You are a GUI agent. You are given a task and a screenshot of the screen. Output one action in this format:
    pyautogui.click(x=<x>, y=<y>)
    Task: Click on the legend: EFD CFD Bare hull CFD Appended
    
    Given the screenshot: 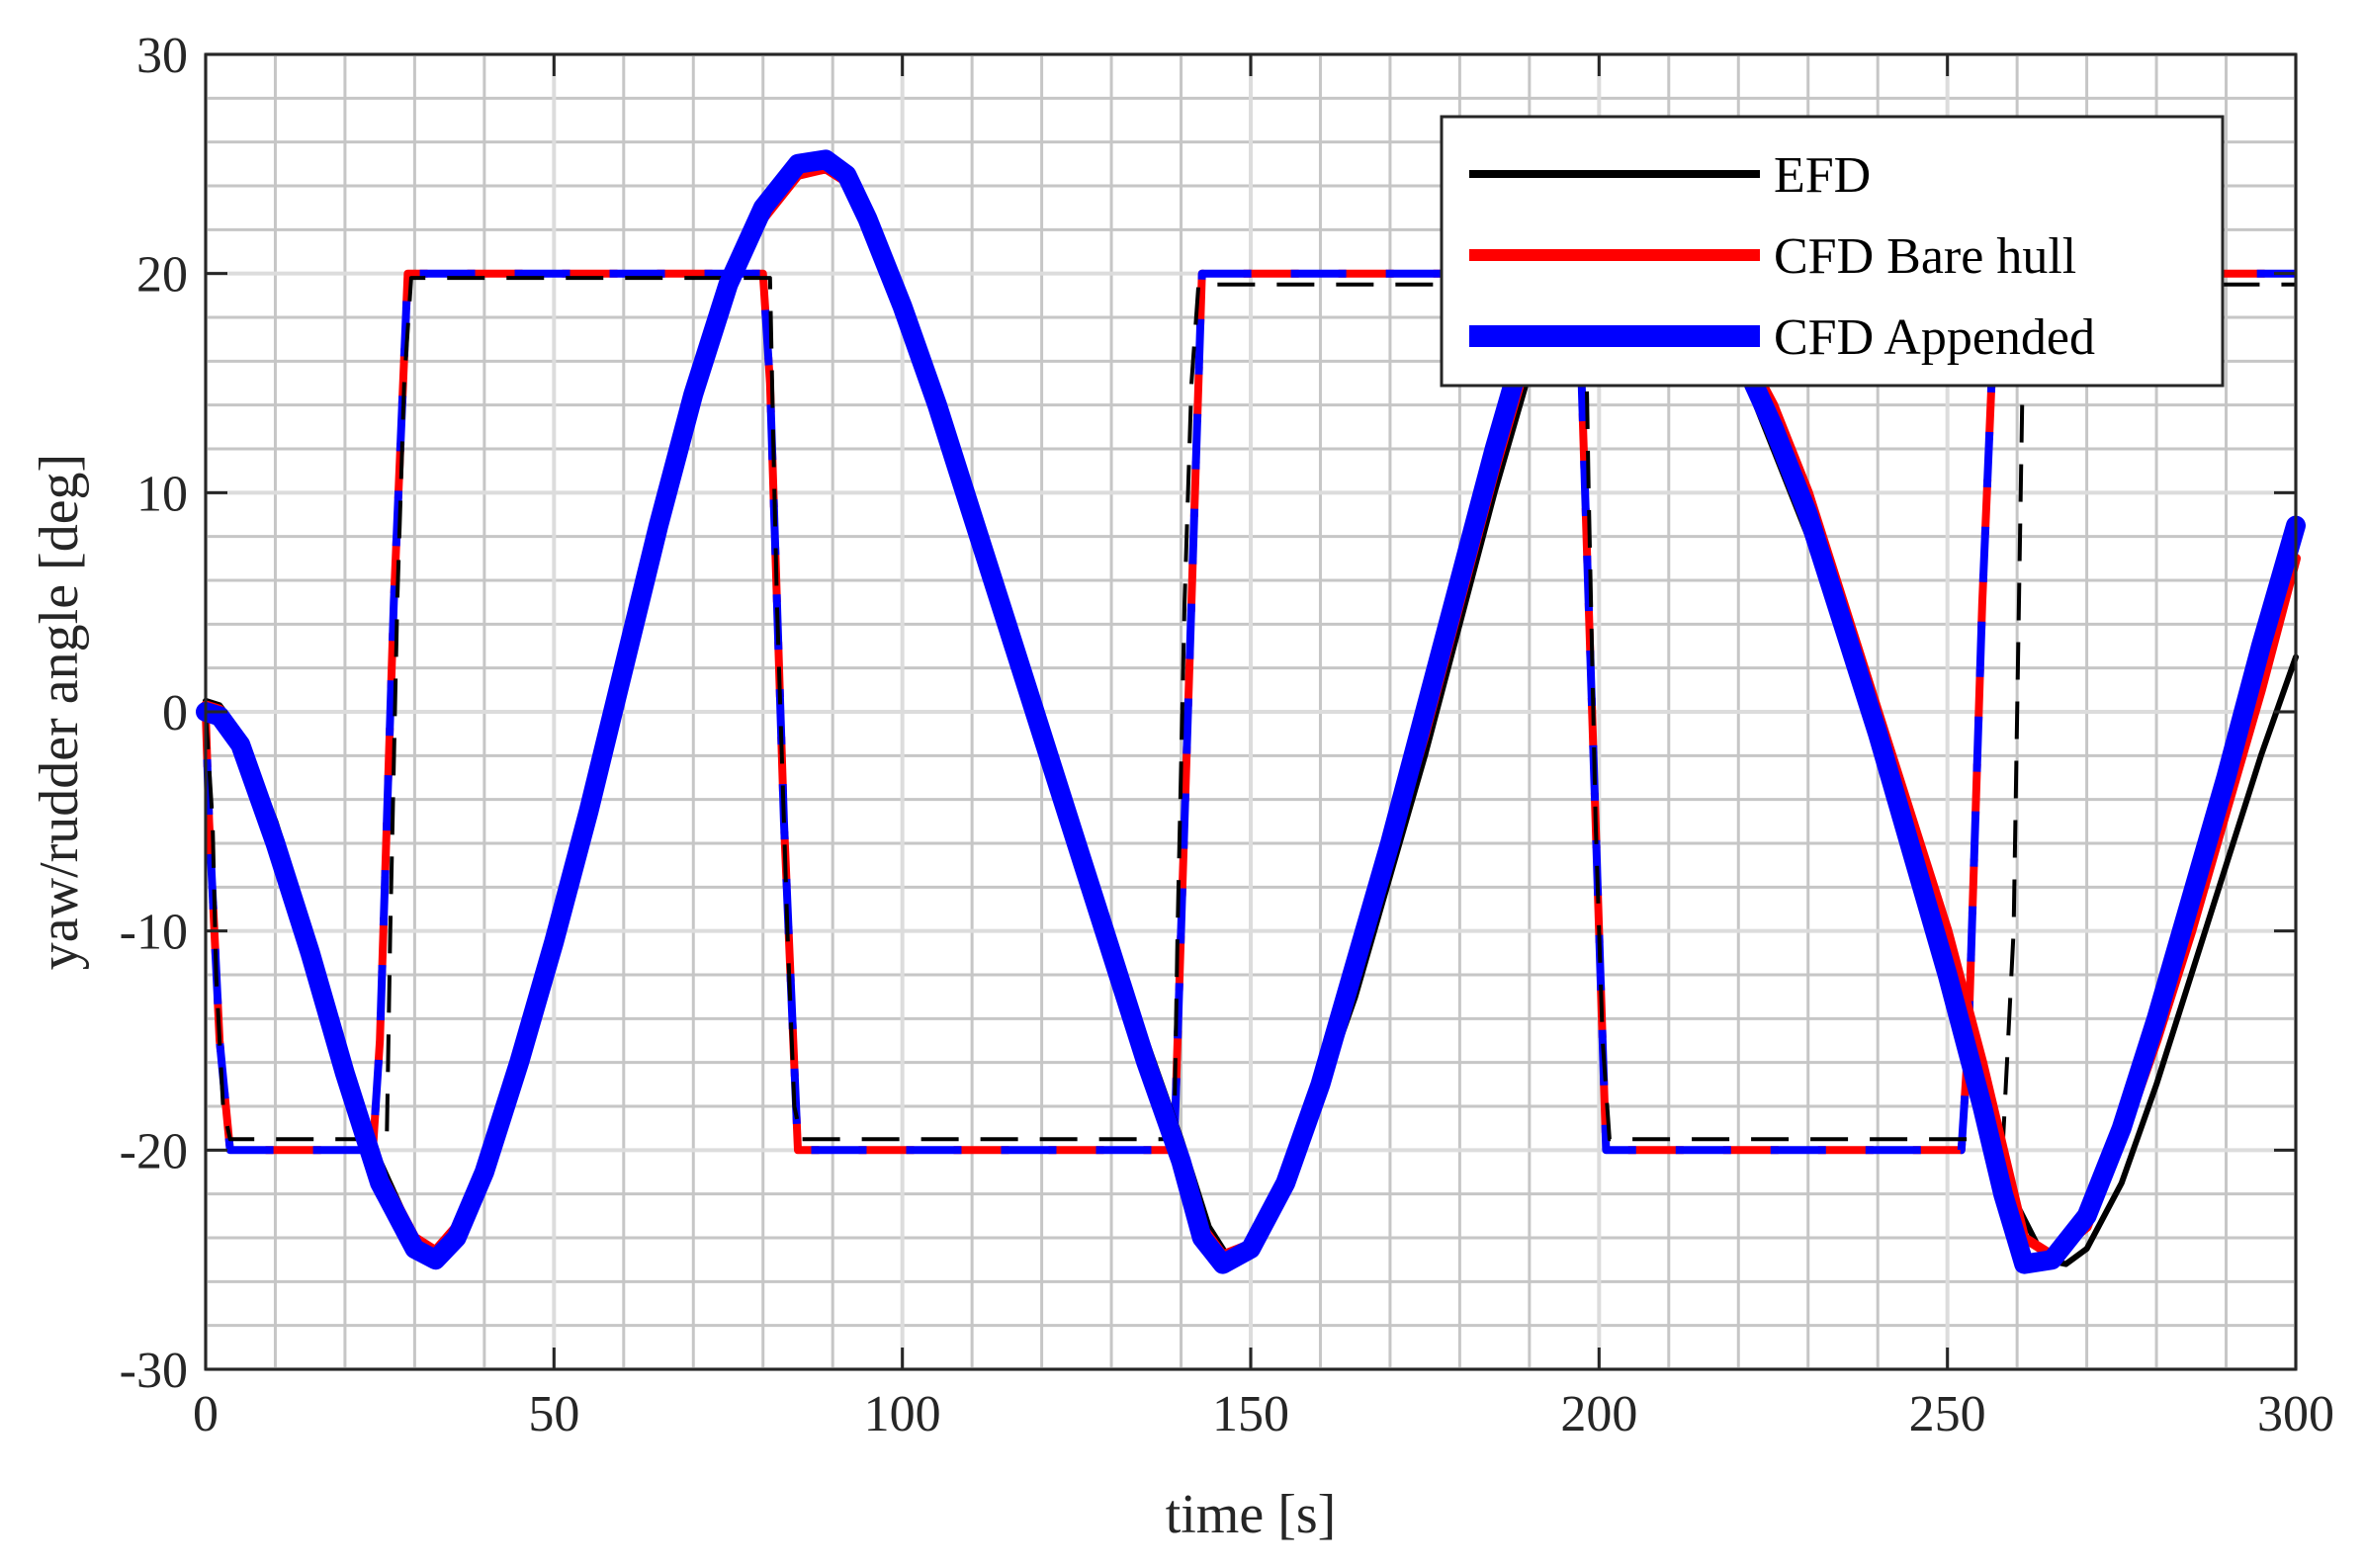 What is the action you would take?
    pyautogui.click(x=1832, y=252)
    